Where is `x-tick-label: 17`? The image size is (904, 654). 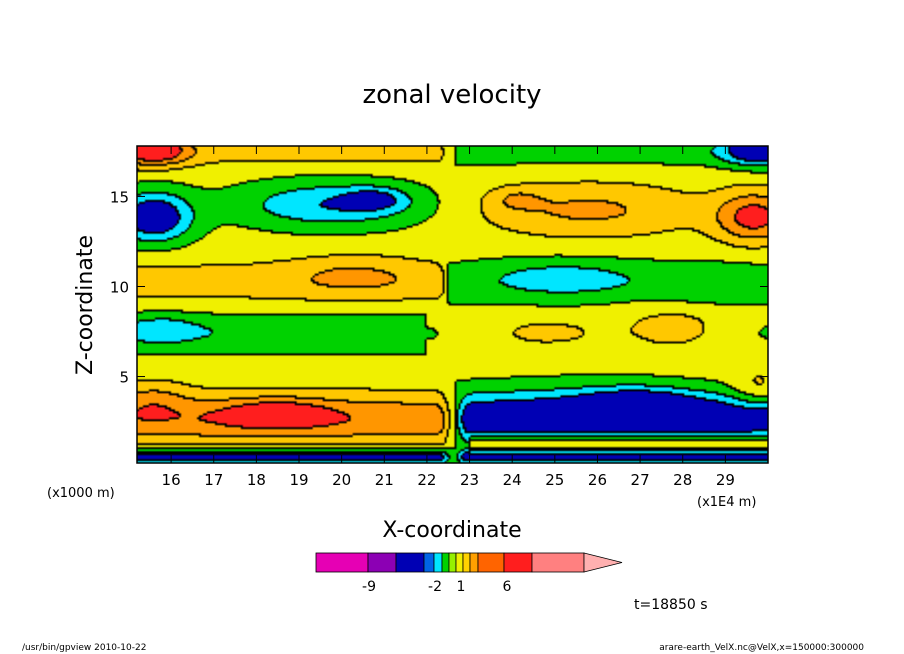 x-tick-label: 17 is located at coordinates (213, 480).